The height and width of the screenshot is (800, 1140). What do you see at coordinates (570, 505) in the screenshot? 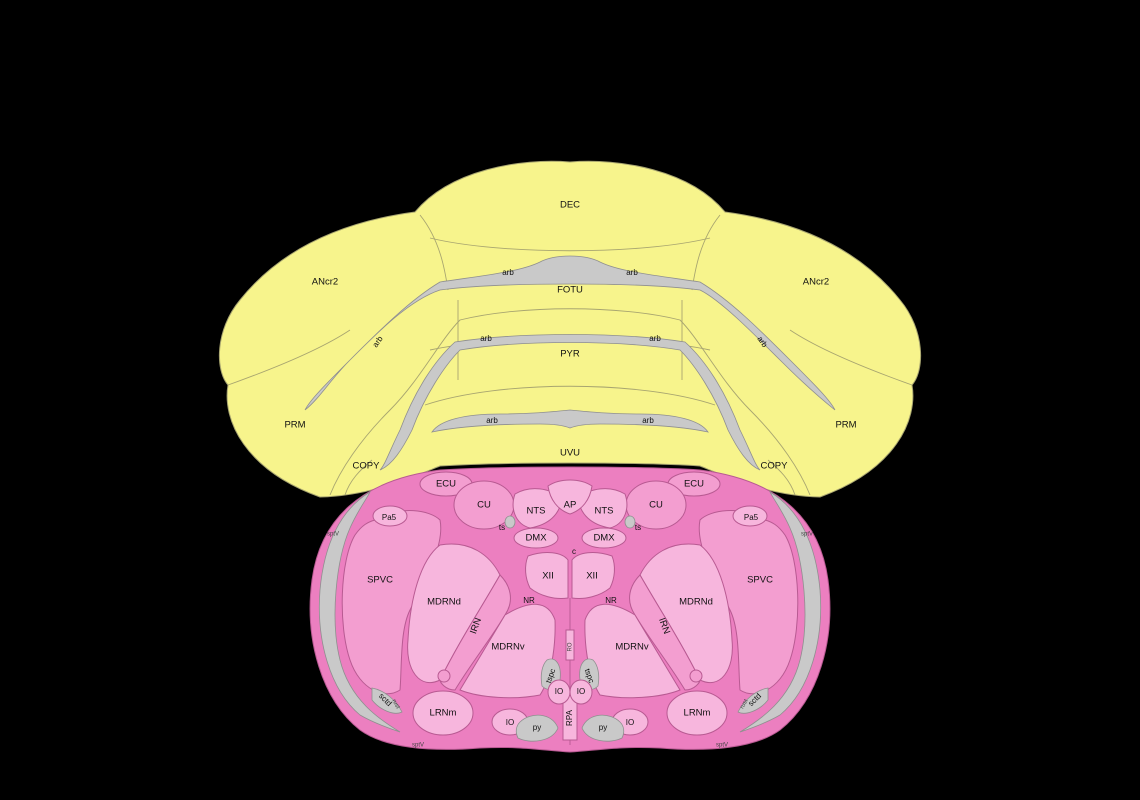
I see `label-ap: AP` at bounding box center [570, 505].